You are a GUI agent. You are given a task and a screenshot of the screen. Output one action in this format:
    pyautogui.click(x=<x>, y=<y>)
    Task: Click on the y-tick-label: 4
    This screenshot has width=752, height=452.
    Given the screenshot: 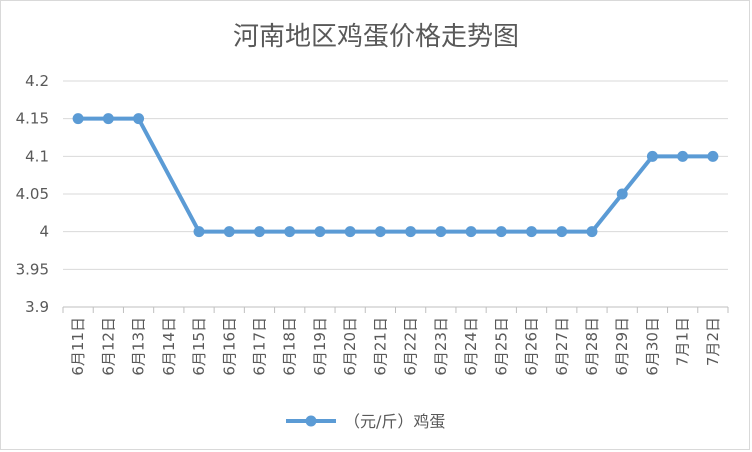 What is the action you would take?
    pyautogui.click(x=44, y=232)
    